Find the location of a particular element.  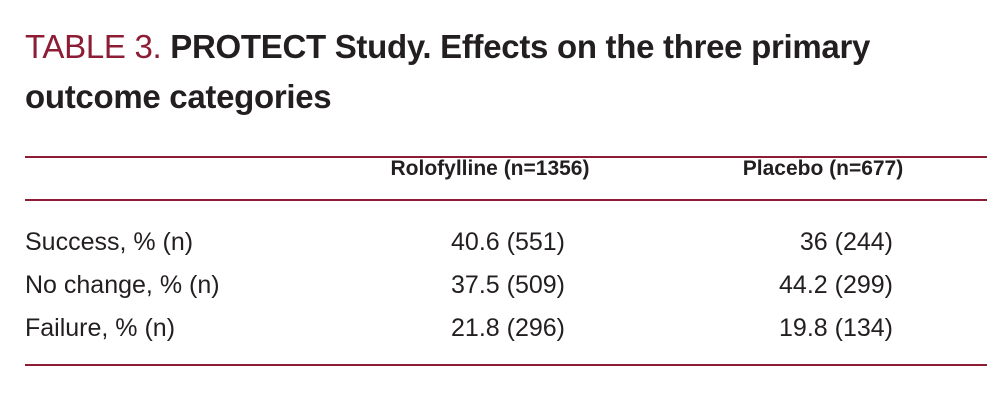

column-header: Rolofylline (n=1356) is located at coordinates (490, 168).